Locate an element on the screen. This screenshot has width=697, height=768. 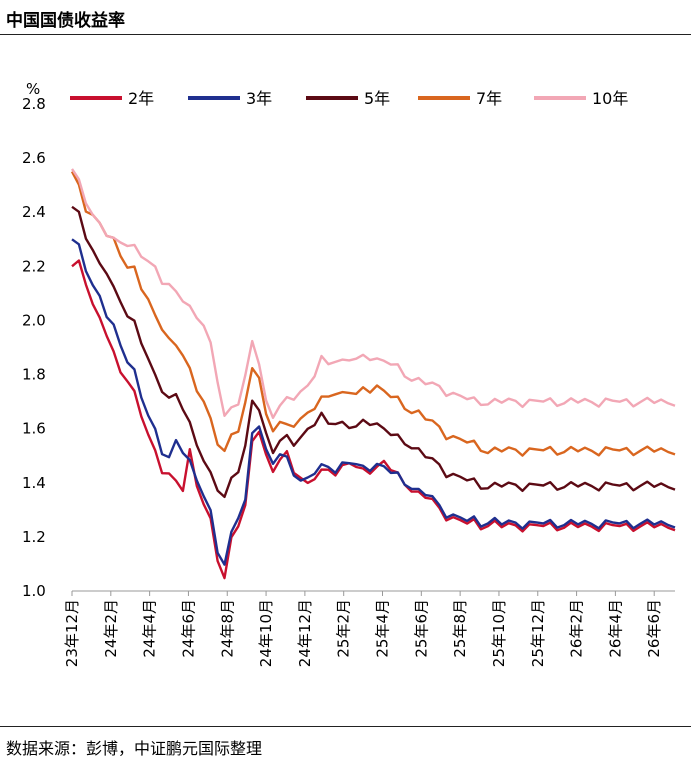
x-tick-label: 24年4月 is located at coordinates (150, 628).